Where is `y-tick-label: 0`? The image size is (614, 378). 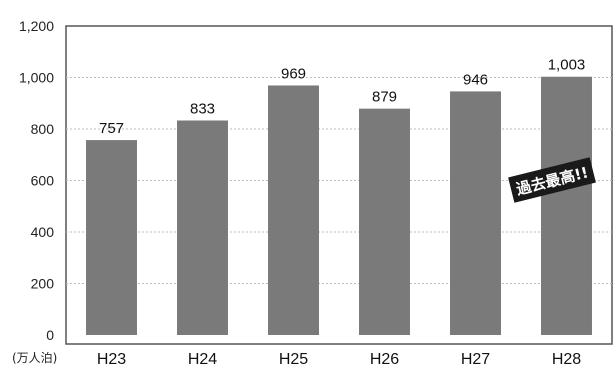 y-tick-label: 0 is located at coordinates (50, 335).